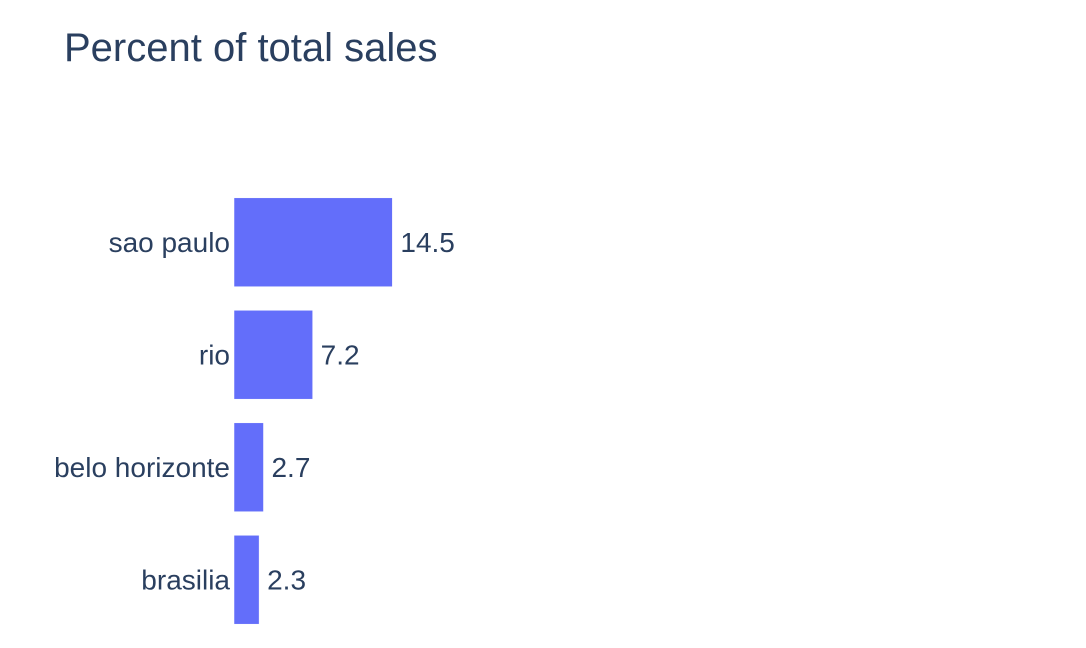  What do you see at coordinates (214, 354) in the screenshot?
I see `category-label-rio: rio` at bounding box center [214, 354].